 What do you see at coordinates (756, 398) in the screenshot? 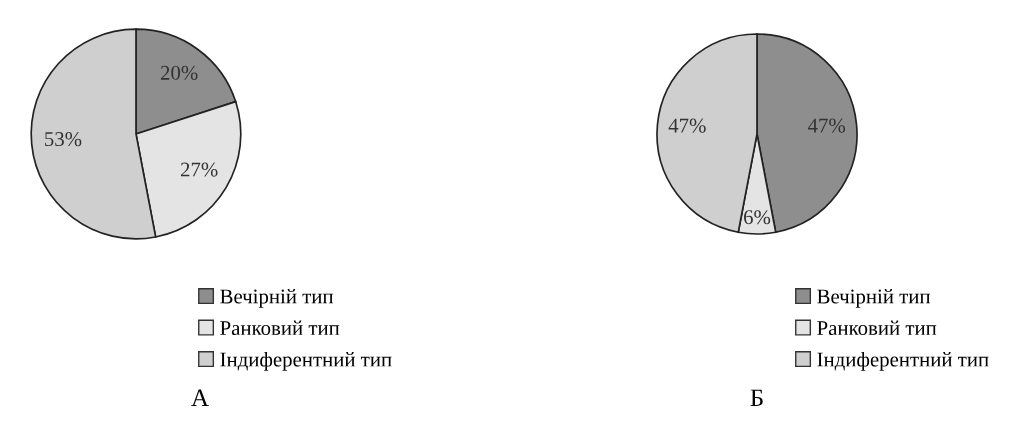
I see `text: Б` at bounding box center [756, 398].